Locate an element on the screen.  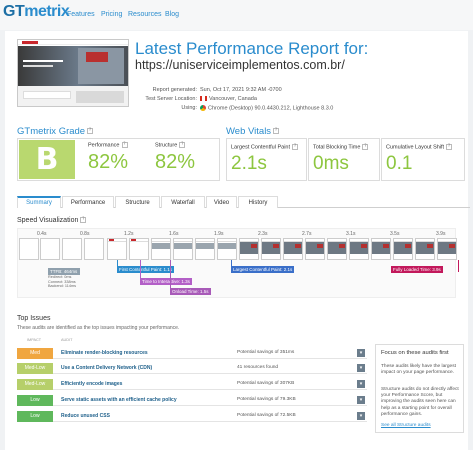
tab-waterfall: Waterfall is located at coordinates (183, 202).